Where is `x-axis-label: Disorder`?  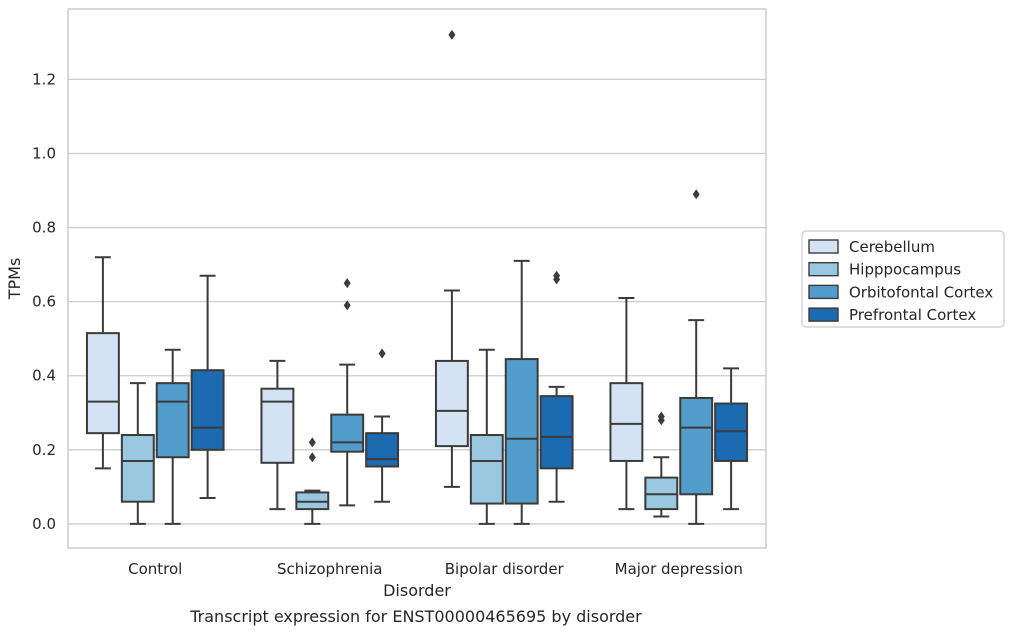 x-axis-label: Disorder is located at coordinates (417, 590).